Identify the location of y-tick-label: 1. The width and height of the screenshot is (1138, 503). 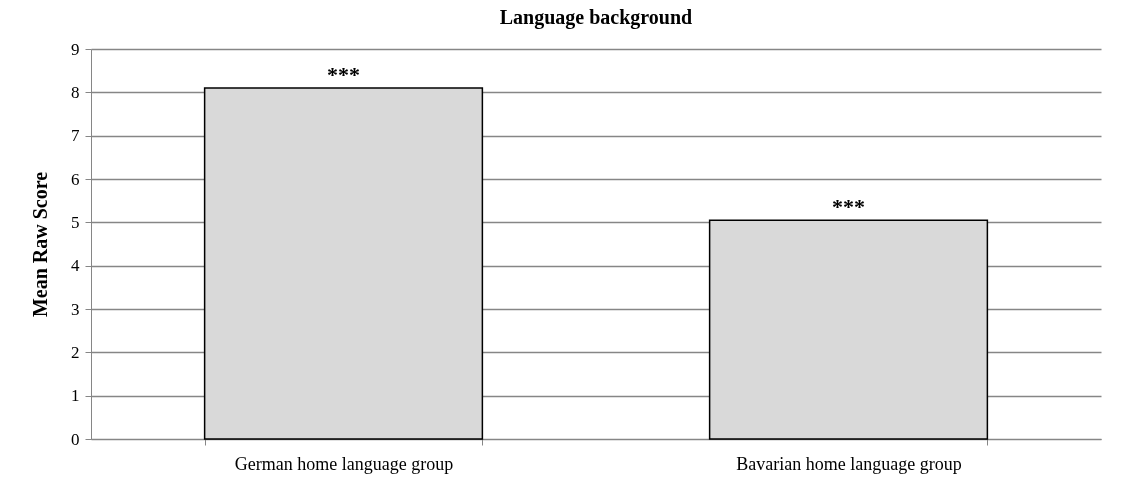
(75, 396).